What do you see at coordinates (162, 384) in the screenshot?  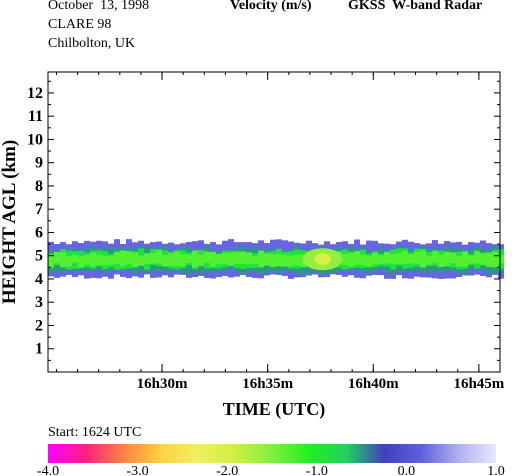 I see `x-tick-label: 16h30m` at bounding box center [162, 384].